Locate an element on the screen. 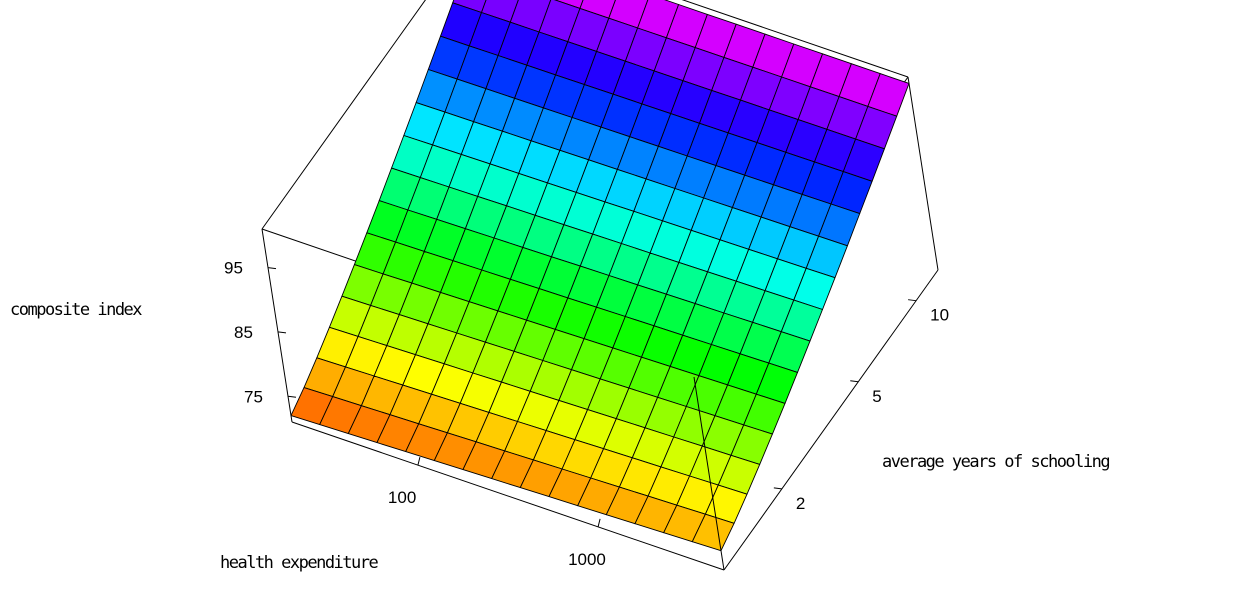 The image size is (1235, 593). x-tick-label: 1000 is located at coordinates (587, 559).